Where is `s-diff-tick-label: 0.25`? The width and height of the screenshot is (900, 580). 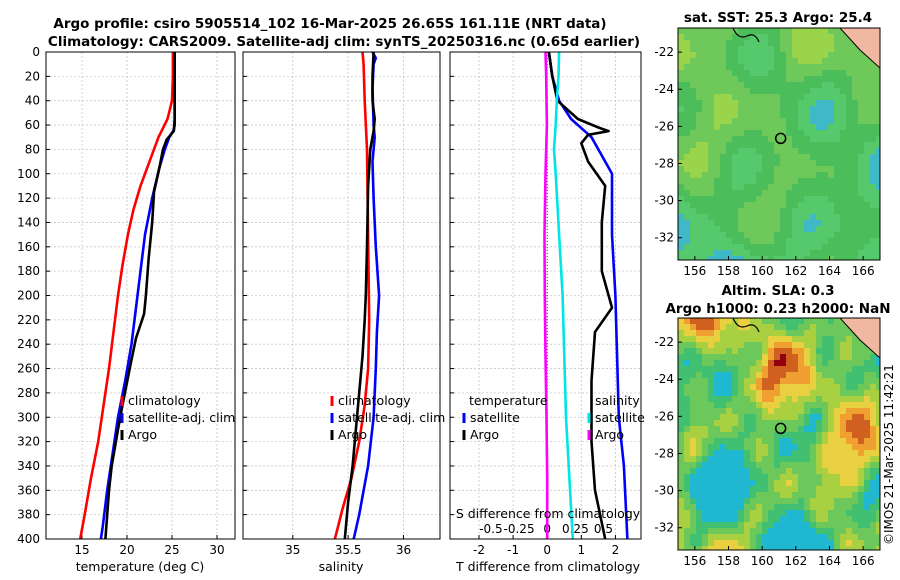 s-diff-tick-label: 0.25 is located at coordinates (575, 529).